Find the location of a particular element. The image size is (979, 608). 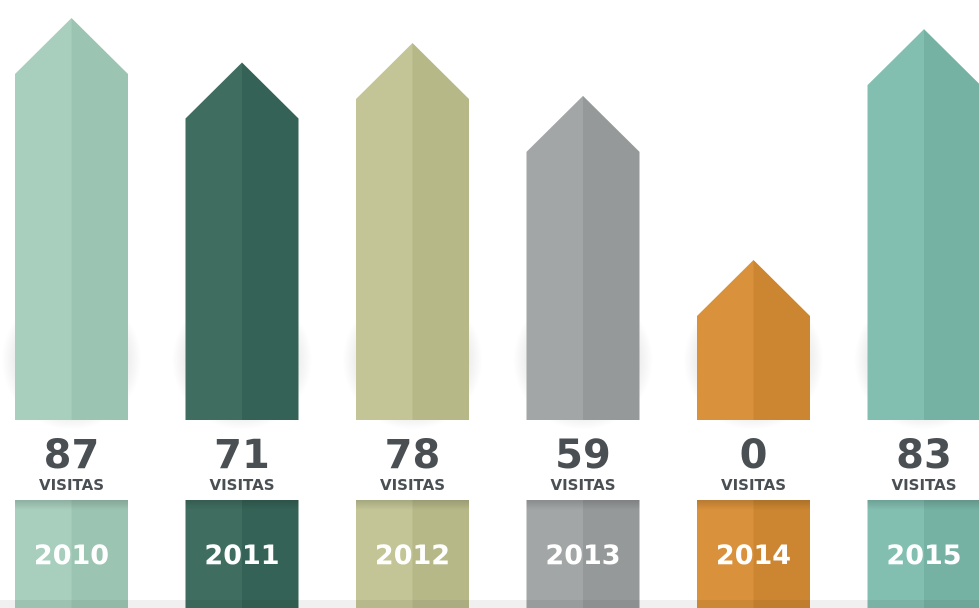

year-block-2012-right is located at coordinates (440, 554).